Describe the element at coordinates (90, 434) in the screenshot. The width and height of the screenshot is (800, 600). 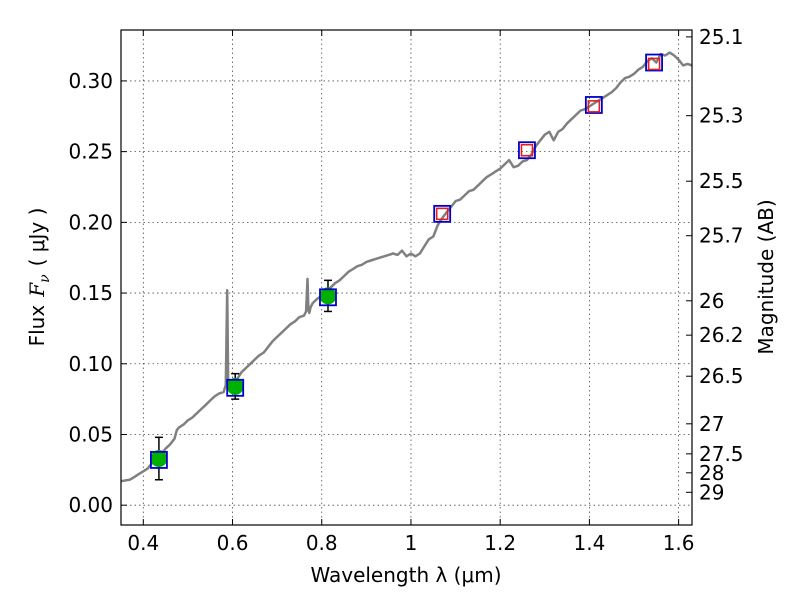
I see `y-tick-label: 0.05` at that location.